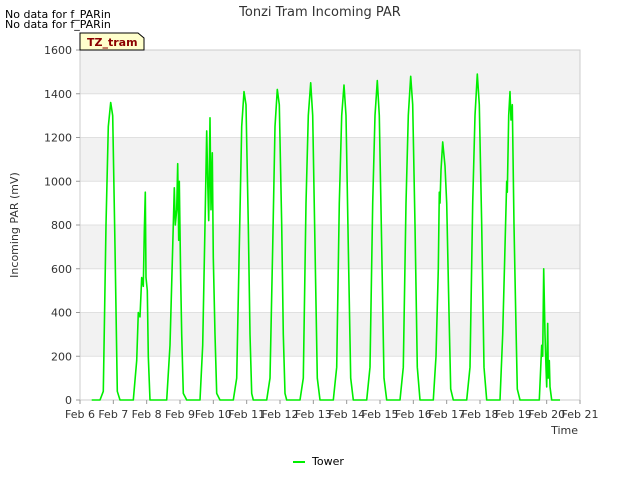  What do you see at coordinates (446, 414) in the screenshot?
I see `x-tick-label: Feb 17` at bounding box center [446, 414].